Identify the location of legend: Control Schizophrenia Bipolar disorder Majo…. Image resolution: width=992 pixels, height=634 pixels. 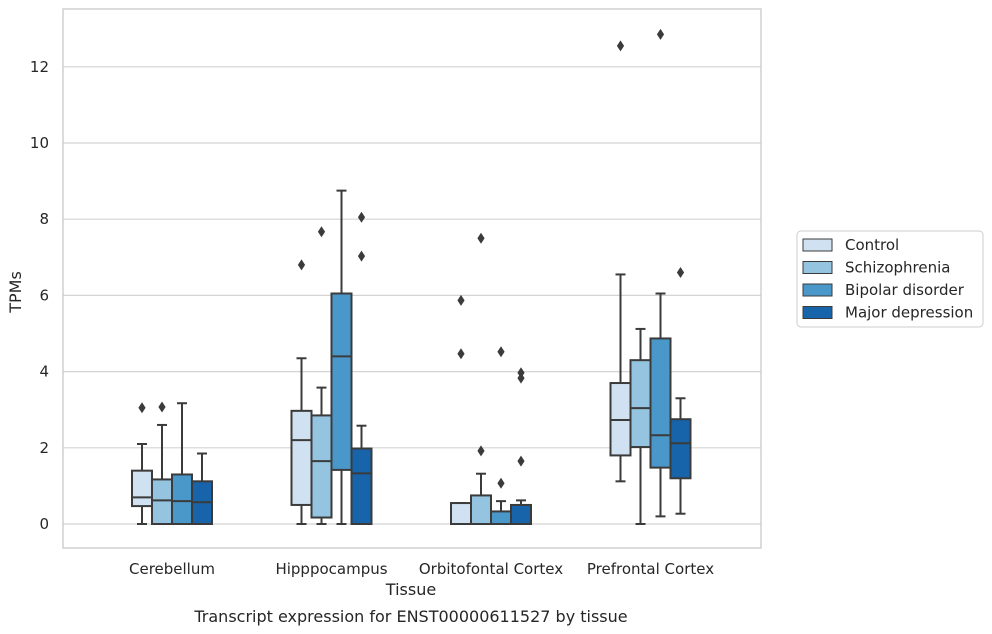
(890, 279).